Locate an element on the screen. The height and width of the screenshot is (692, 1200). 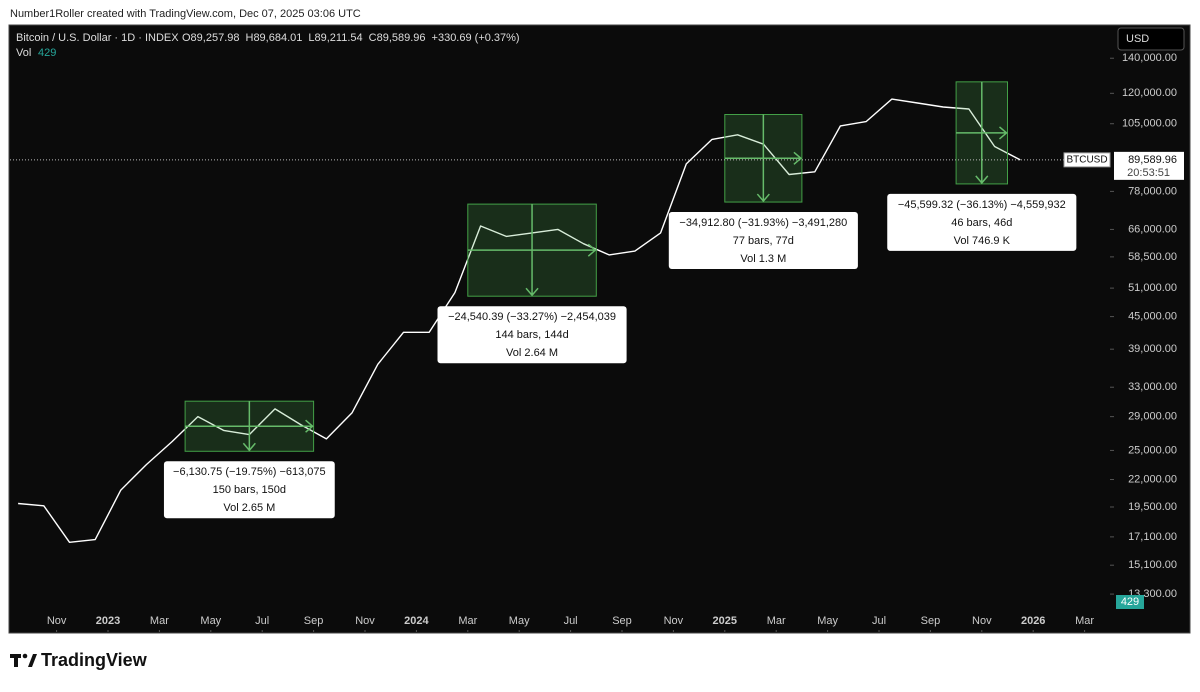
y-tick-label: 17,100.00 is located at coordinates (1152, 537).